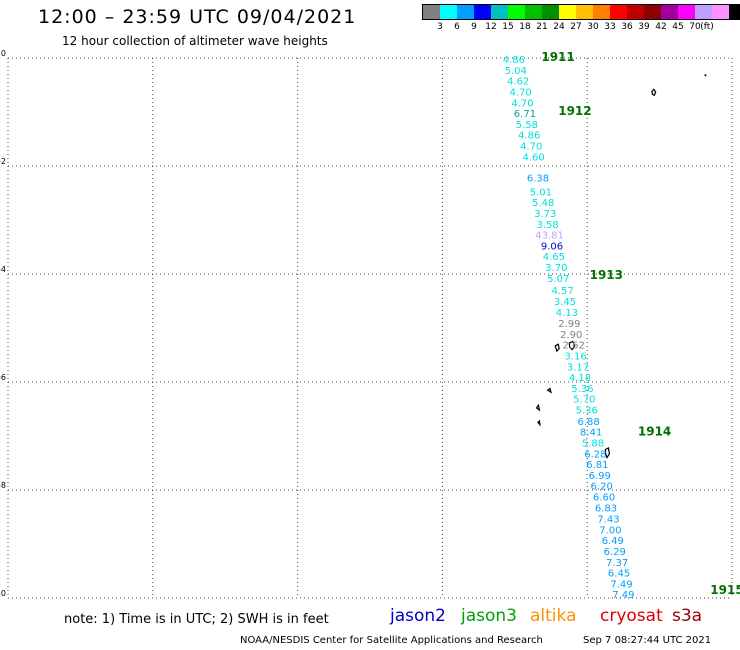 The image size is (740, 650). Describe the element at coordinates (298, 604) in the screenshot. I see `x-tick-label: 66` at that location.